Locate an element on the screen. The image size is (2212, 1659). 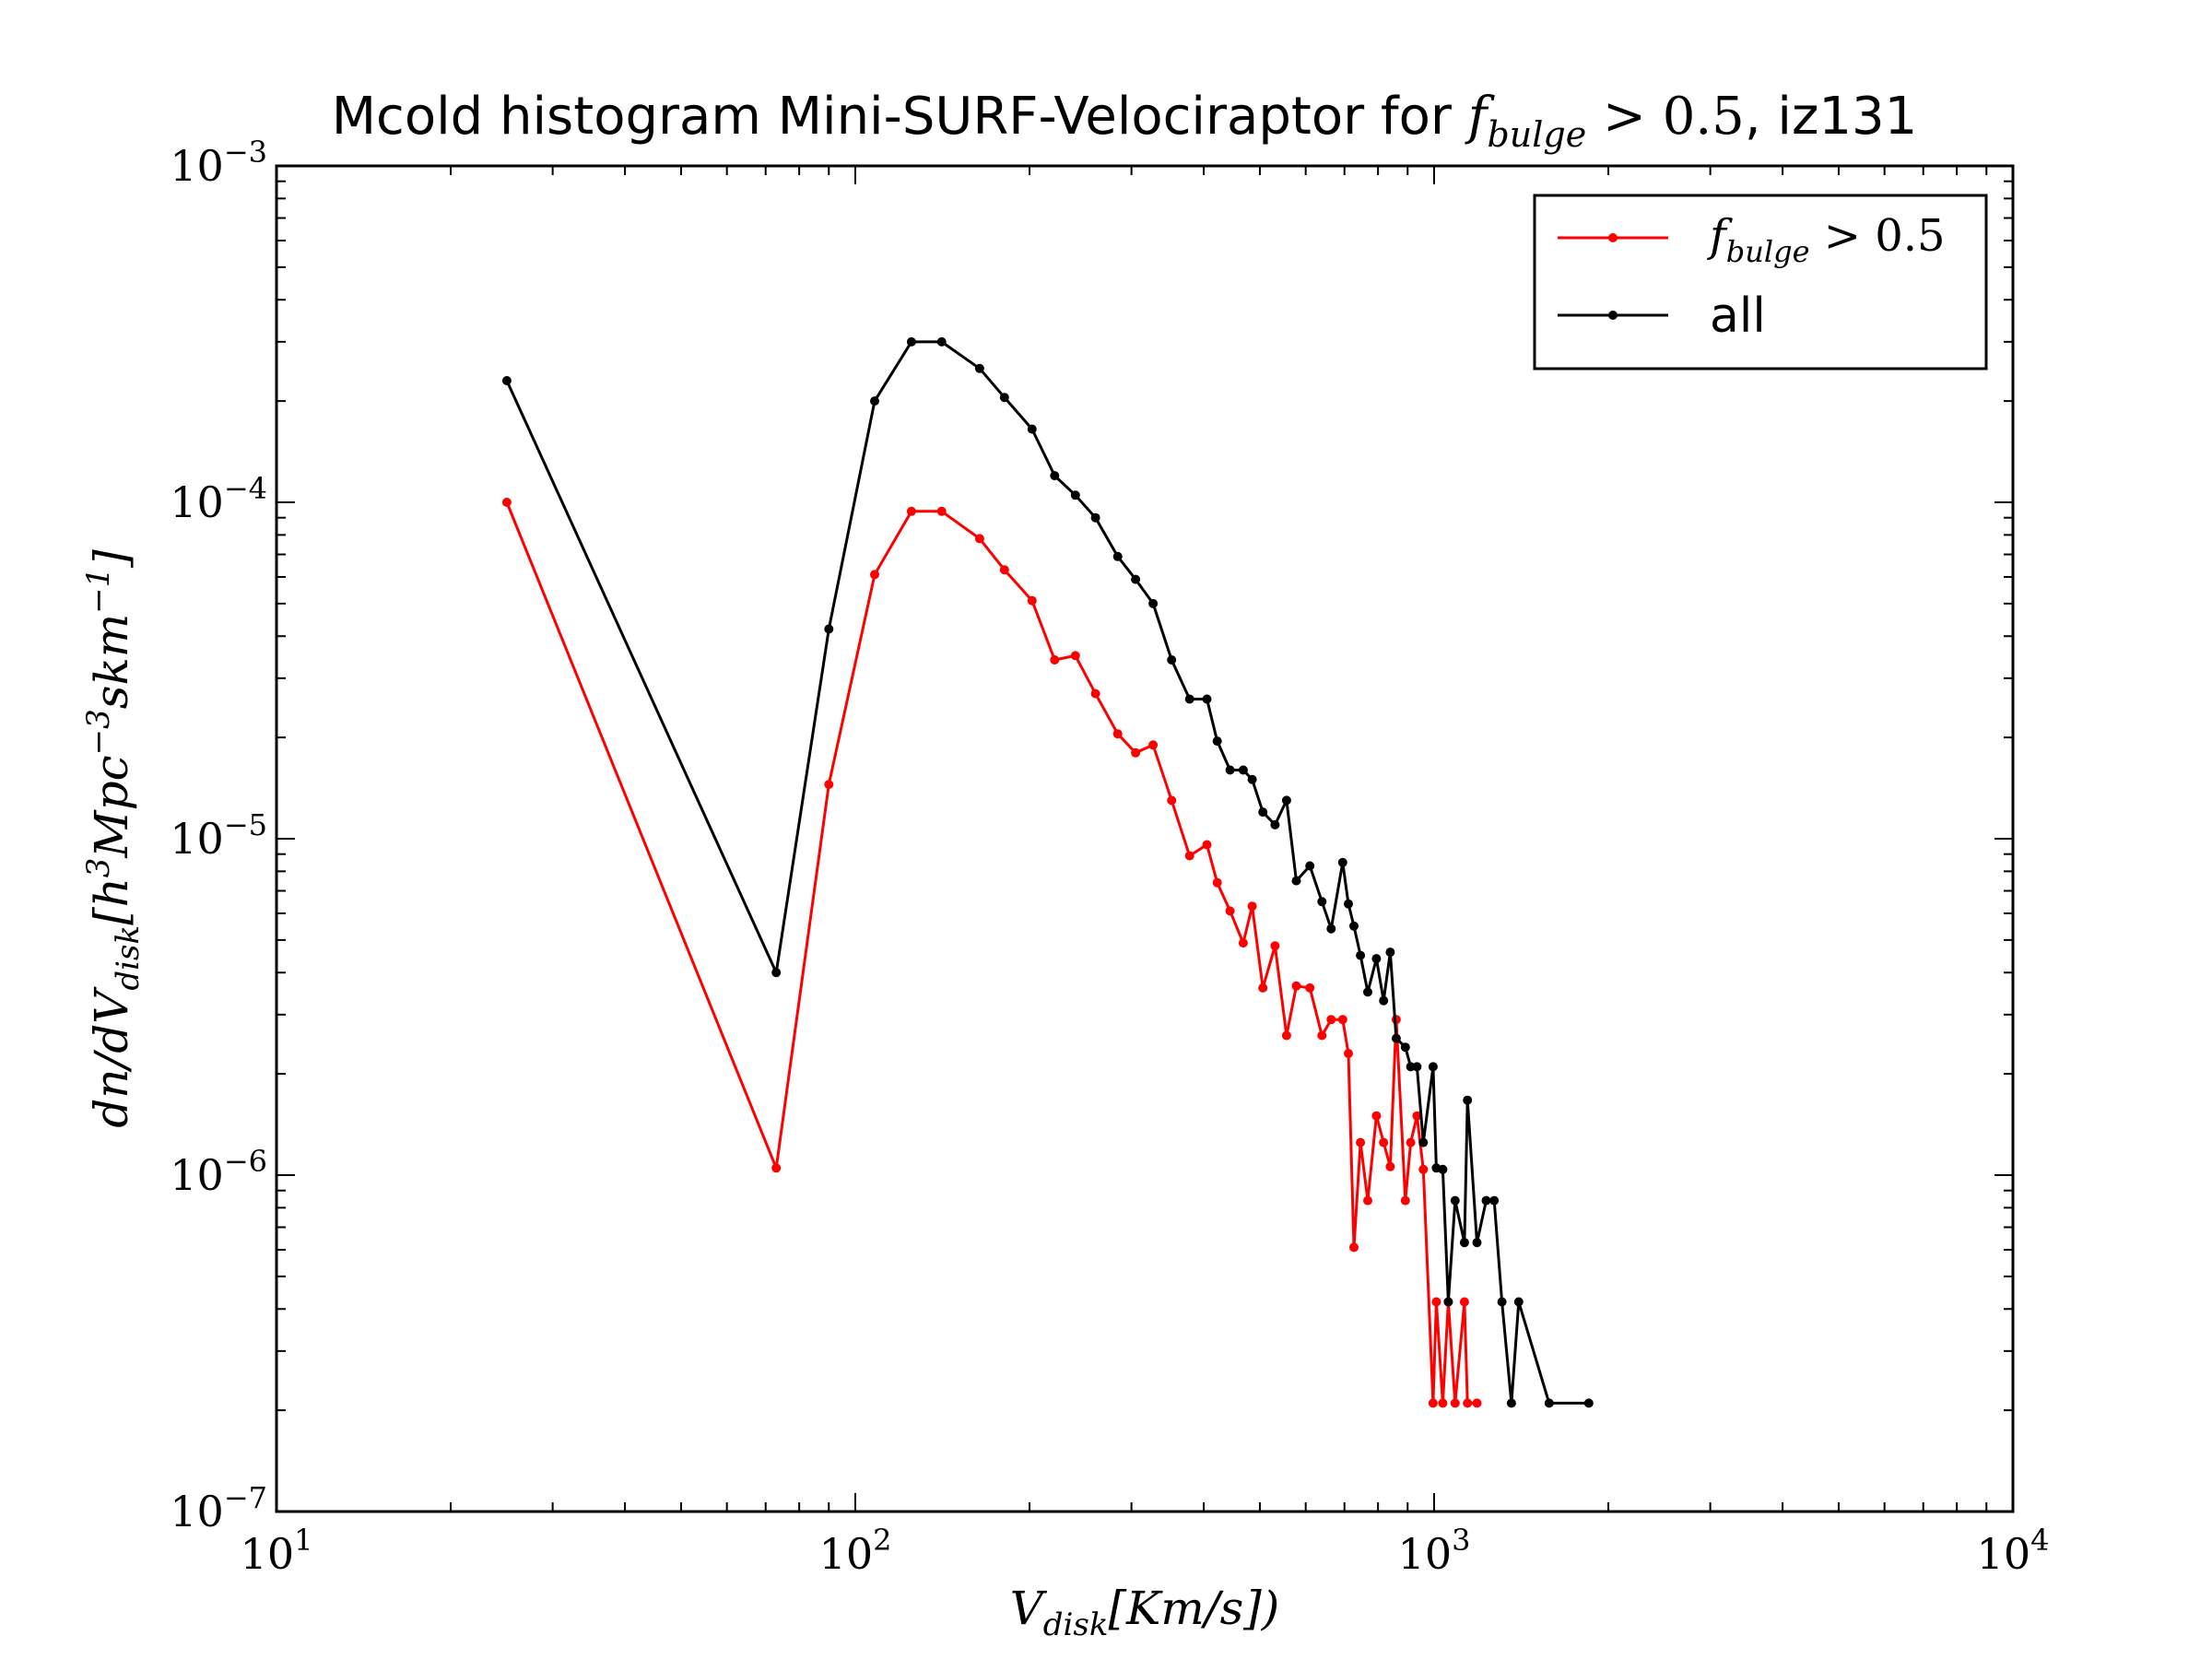
legend: fbulge > 0.5 all is located at coordinates (1760, 282).